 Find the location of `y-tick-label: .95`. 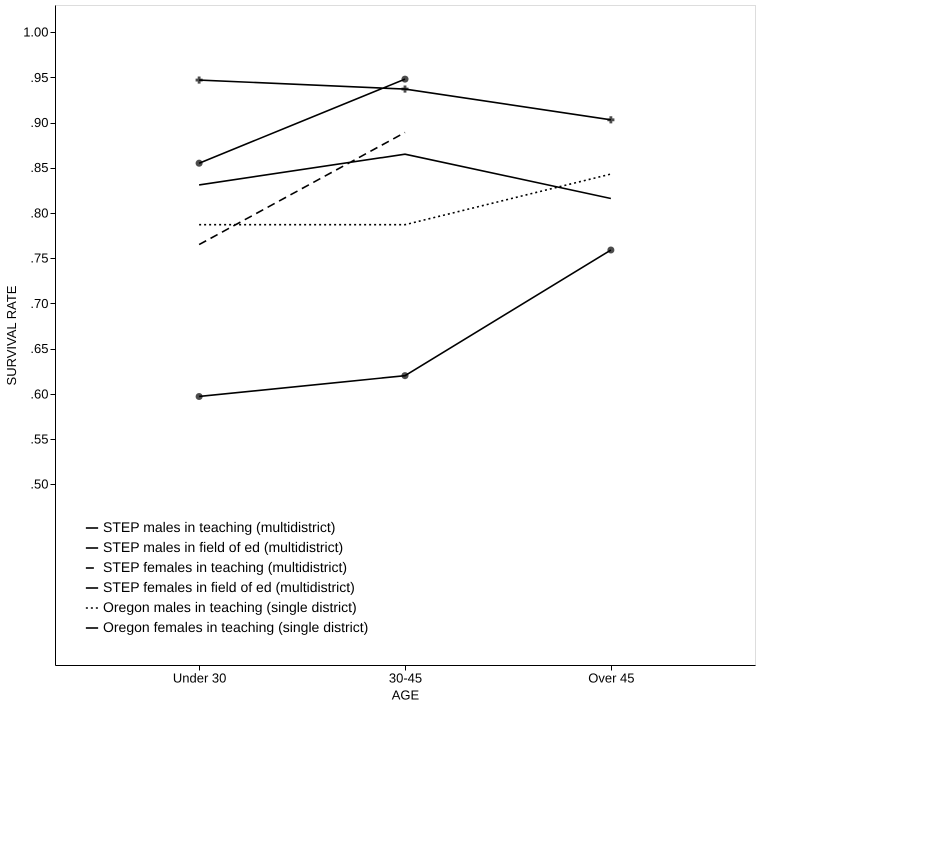

y-tick-label: .95 is located at coordinates (39, 77).